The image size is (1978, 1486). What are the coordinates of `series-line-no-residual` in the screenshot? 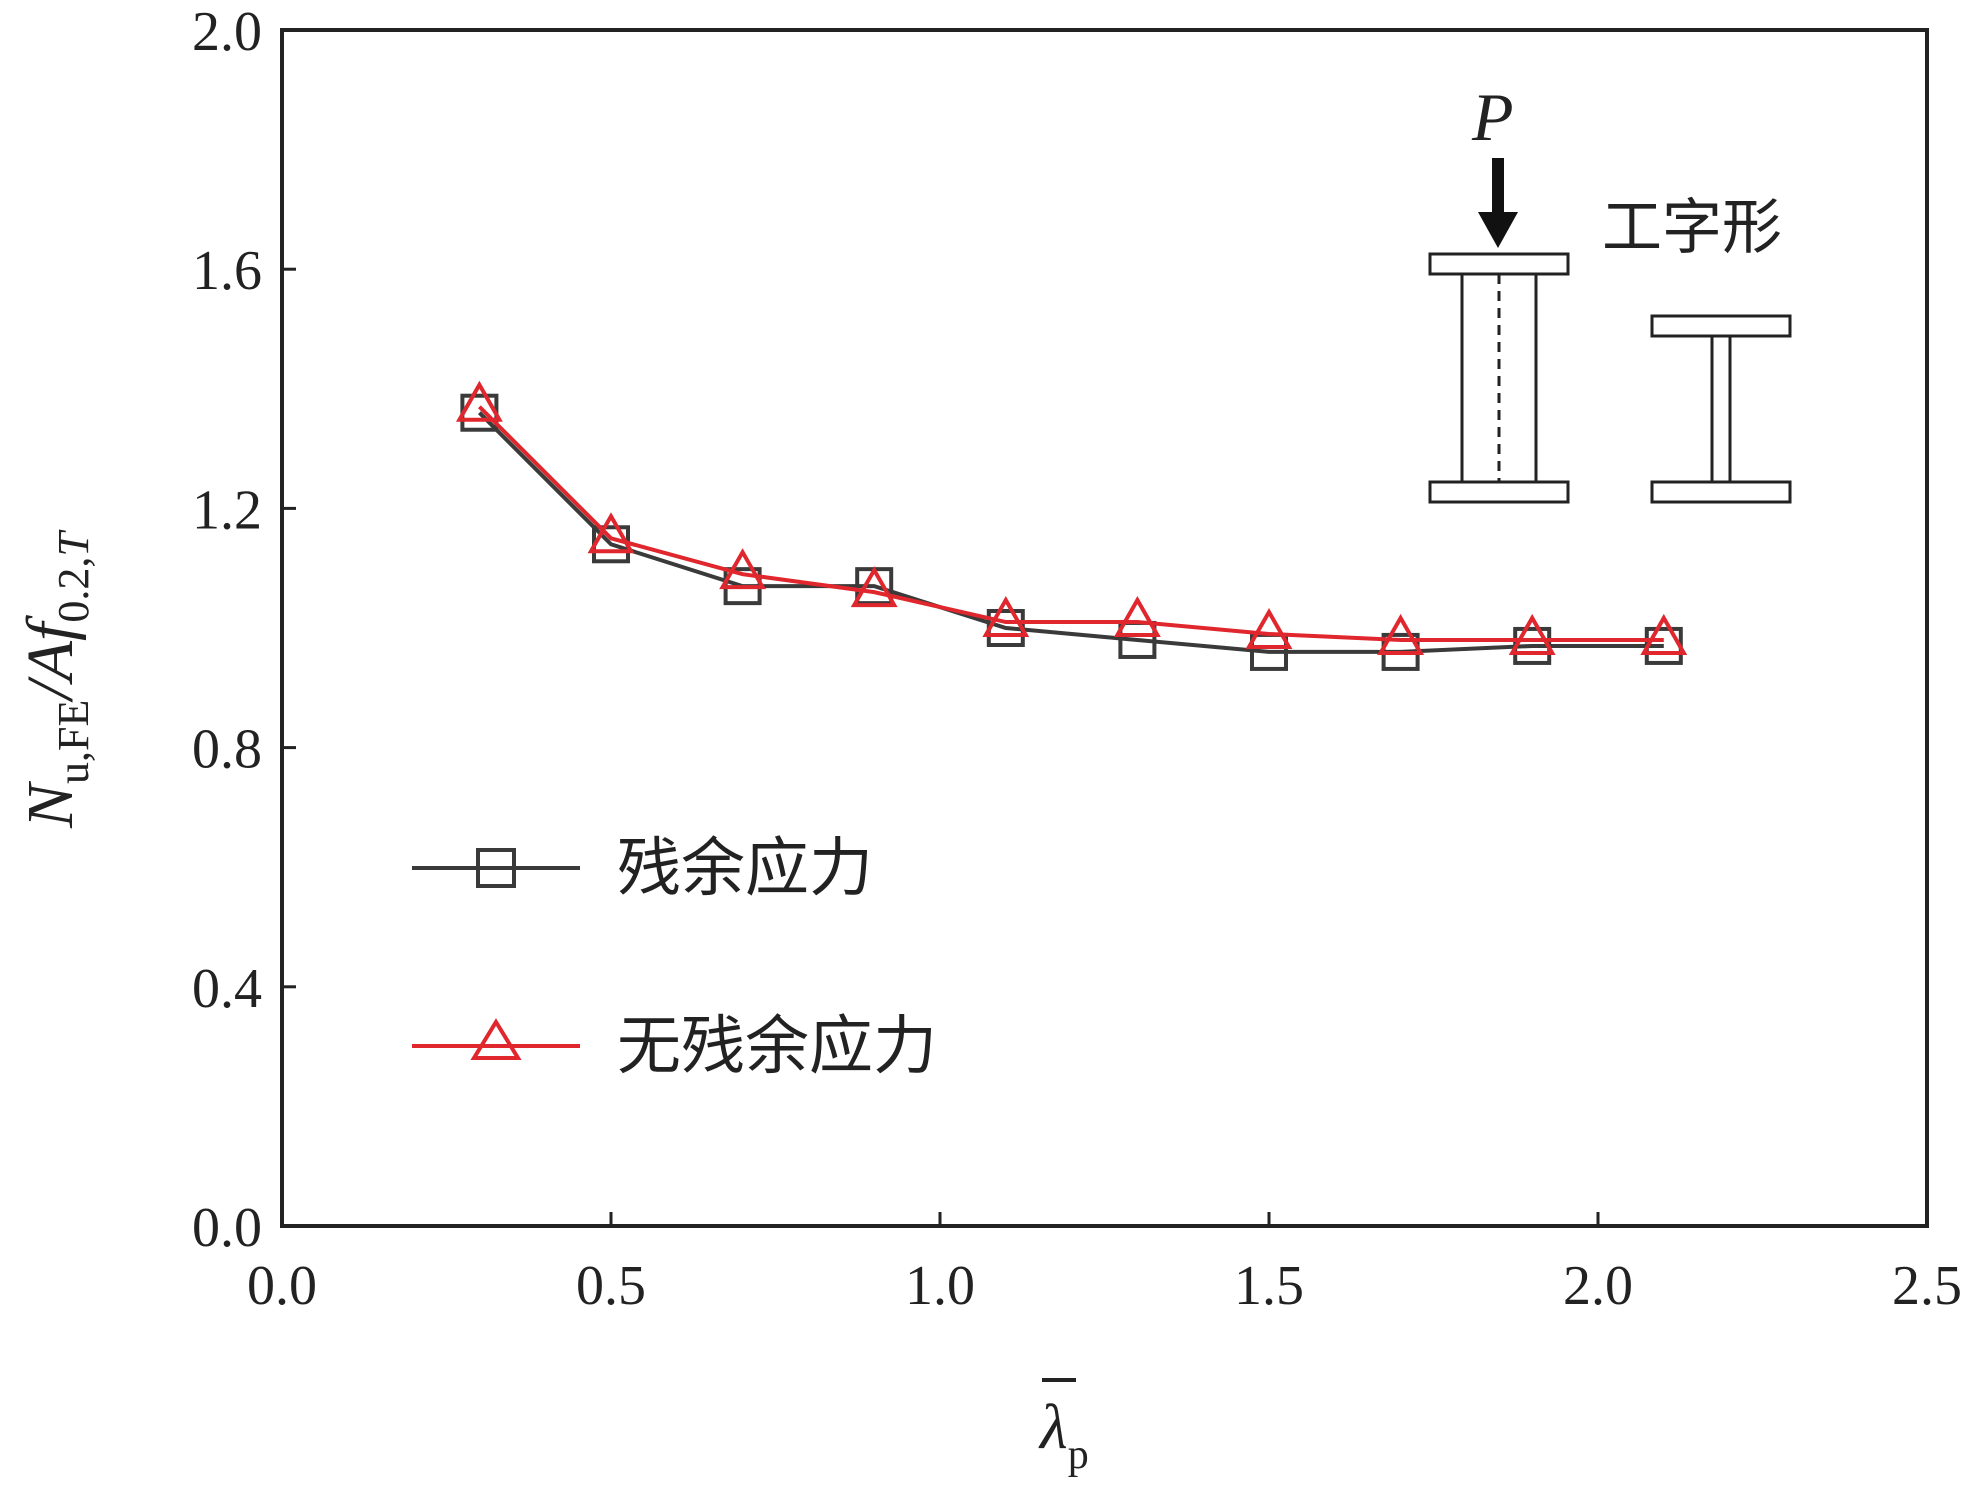 It's located at (1070, 523).